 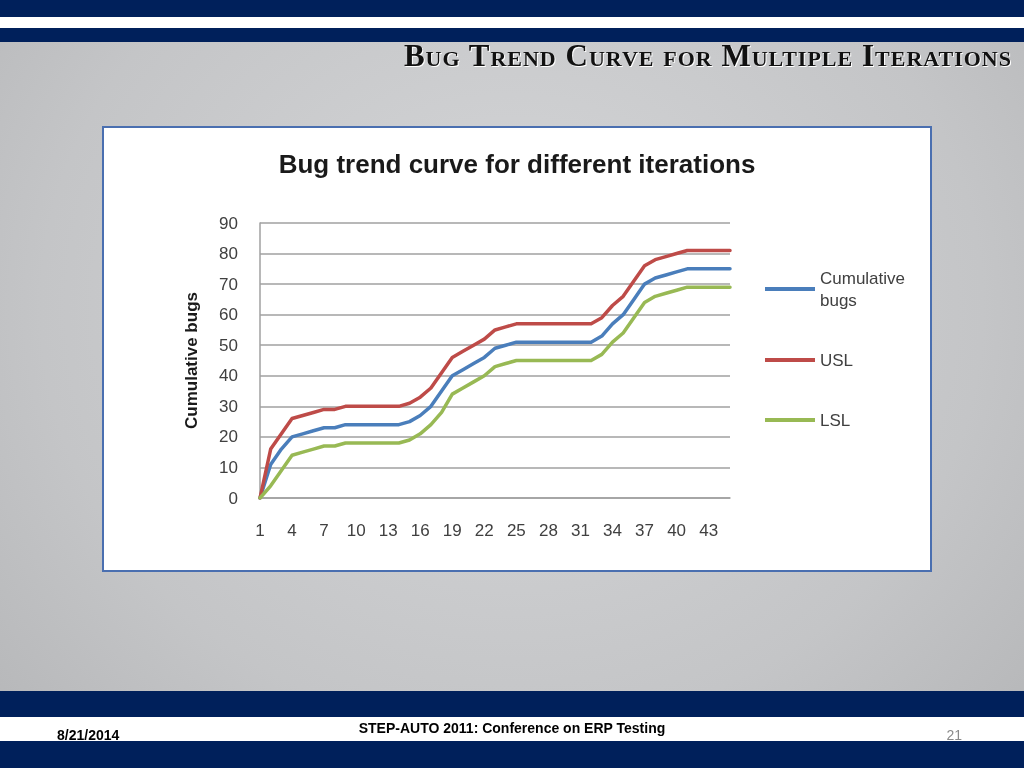 What do you see at coordinates (835, 420) in the screenshot?
I see `legend-label: LSL` at bounding box center [835, 420].